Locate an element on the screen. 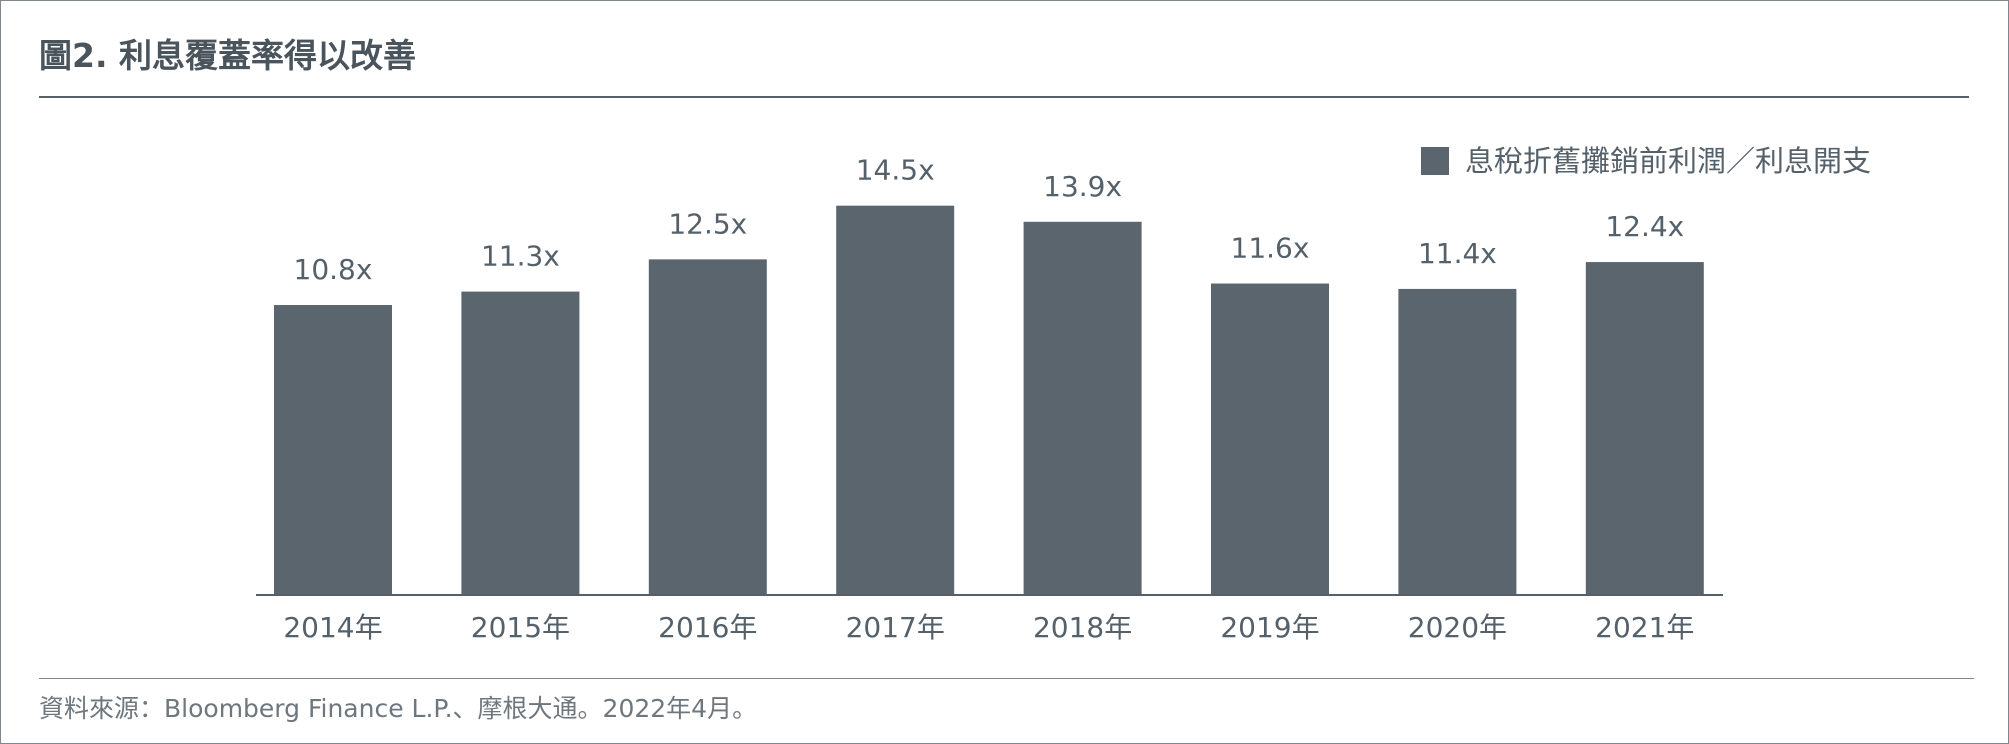 This screenshot has height=744, width=2009. data-label-6: 11.4x is located at coordinates (1457, 253).